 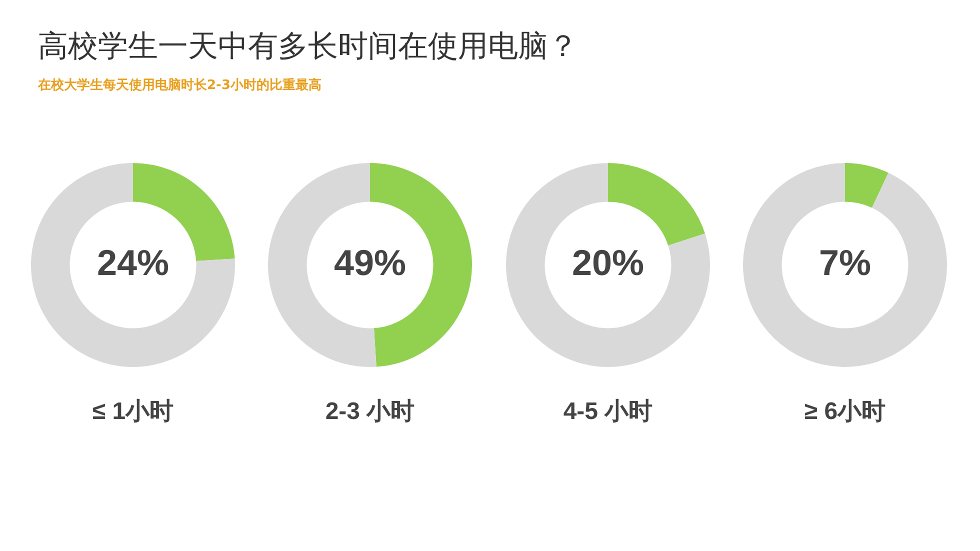 What do you see at coordinates (180, 85) in the screenshot?
I see `chart-subtitle: 在校大学生每天使用电脑时长2-3小时的比重最高` at bounding box center [180, 85].